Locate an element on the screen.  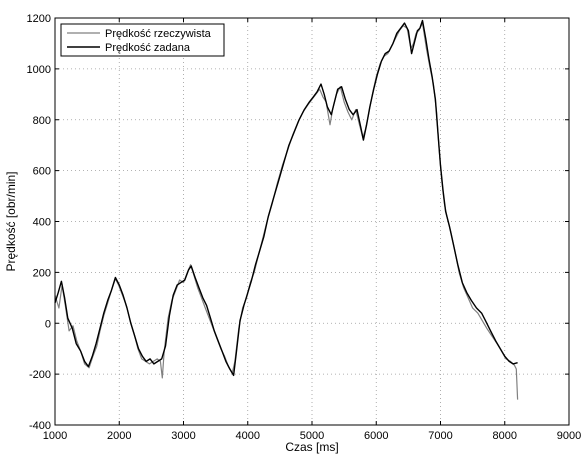
x-axis-label: Czas [ms] is located at coordinates (311, 447).